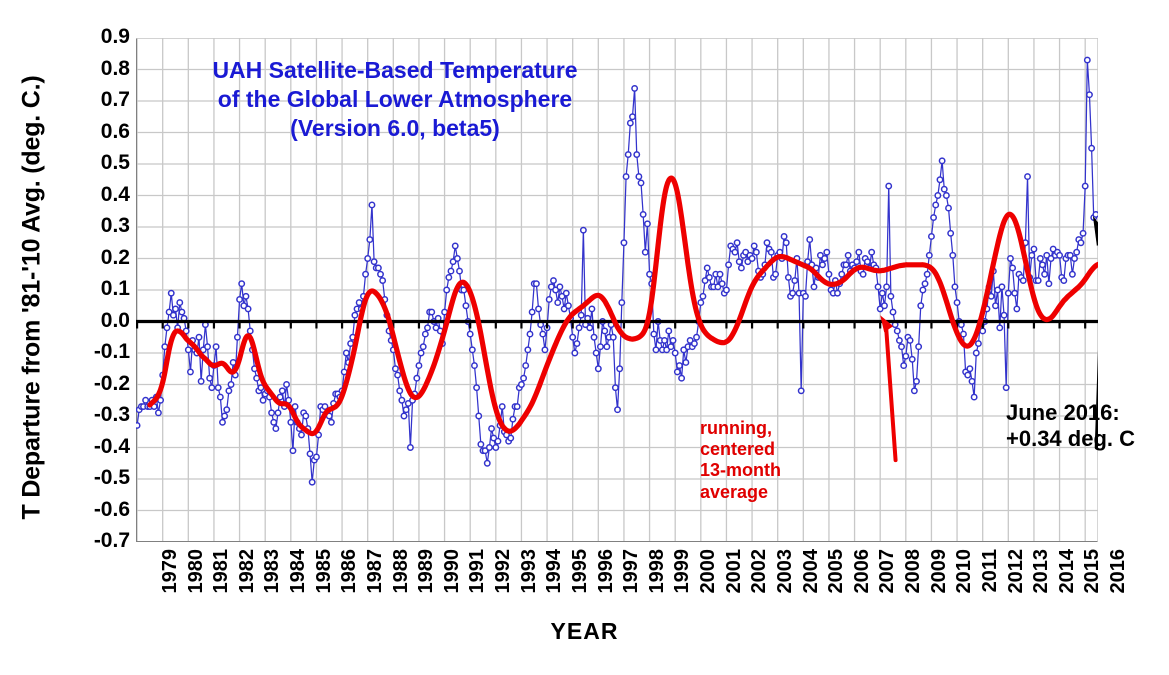 The height and width of the screenshot is (675, 1169). Describe the element at coordinates (1118, 571) in the screenshot. I see `x-tick-label: 2016` at that location.